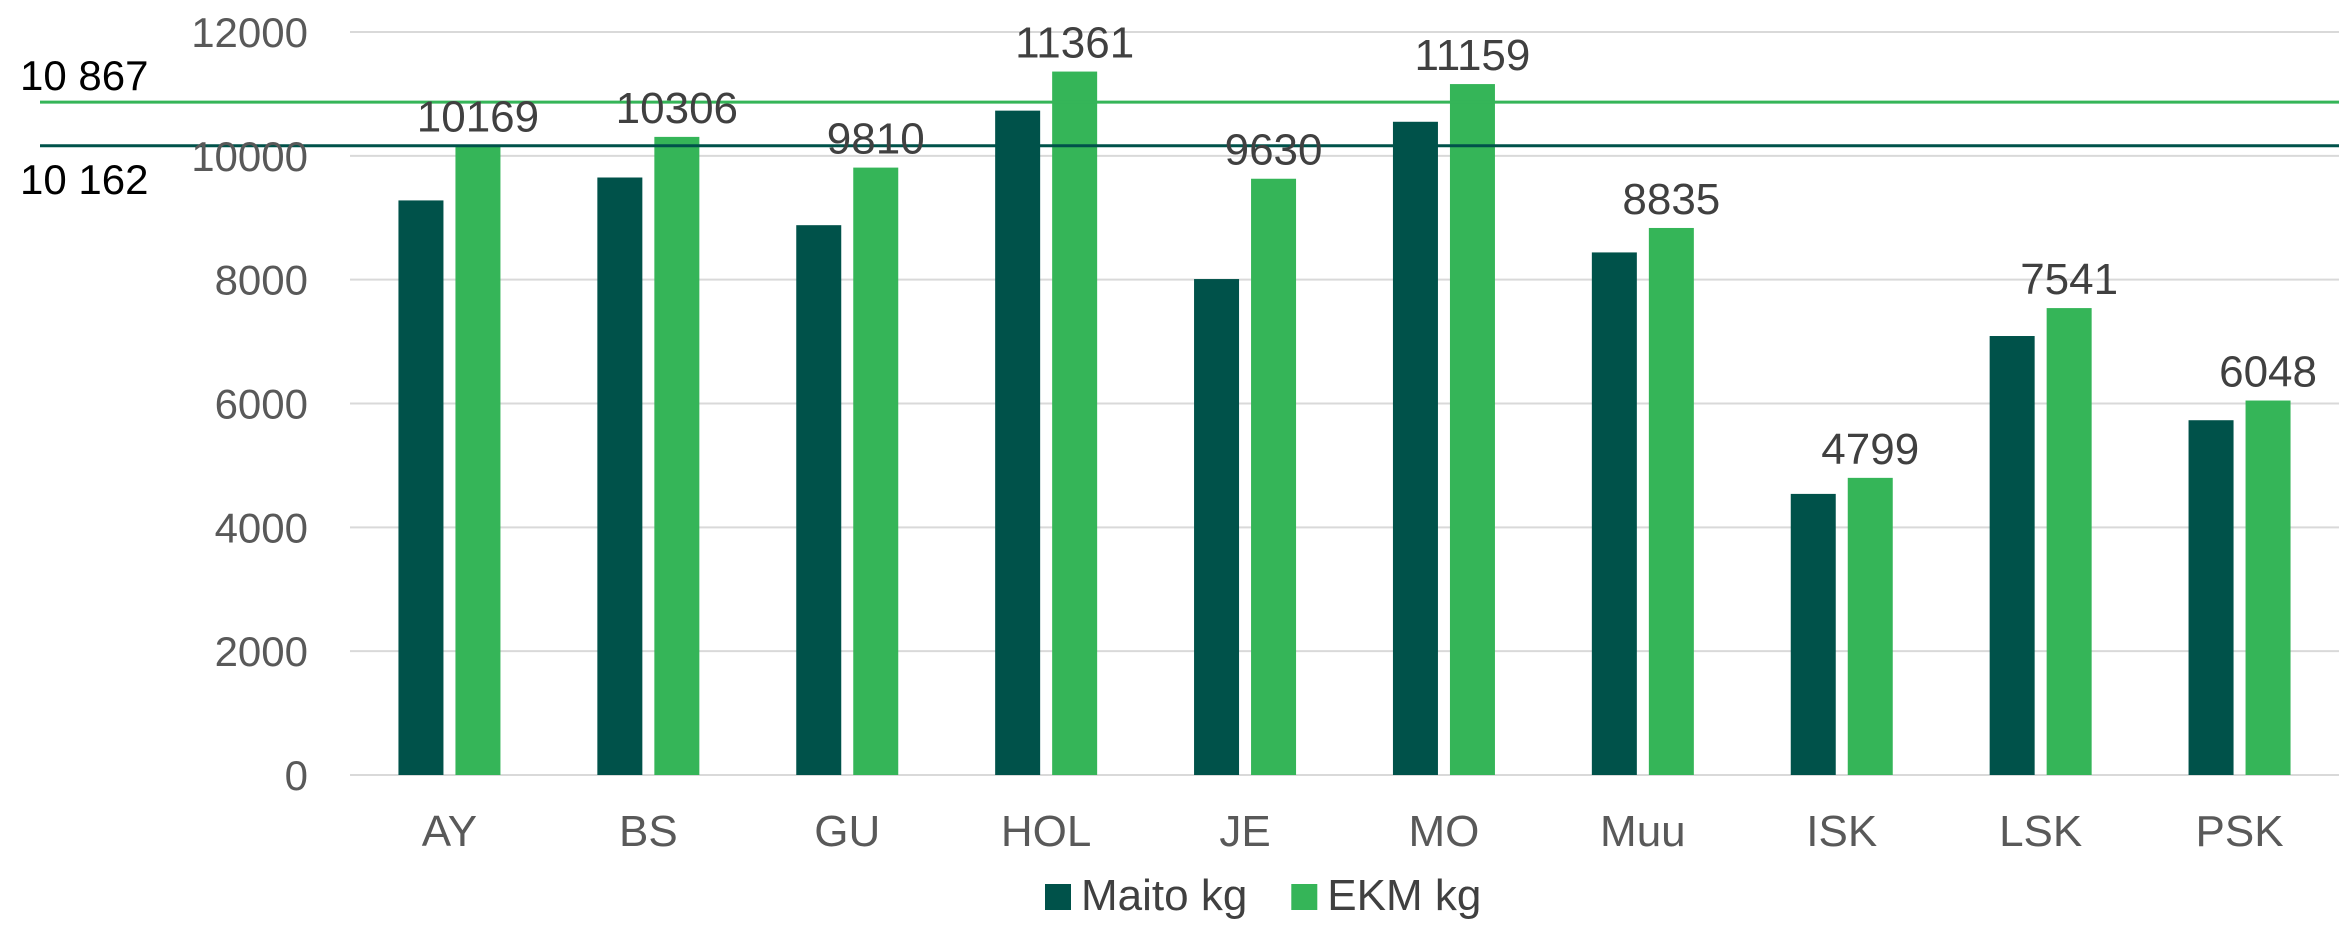  What do you see at coordinates (261, 404) in the screenshot?
I see `y-tick-label: 6000` at bounding box center [261, 404].